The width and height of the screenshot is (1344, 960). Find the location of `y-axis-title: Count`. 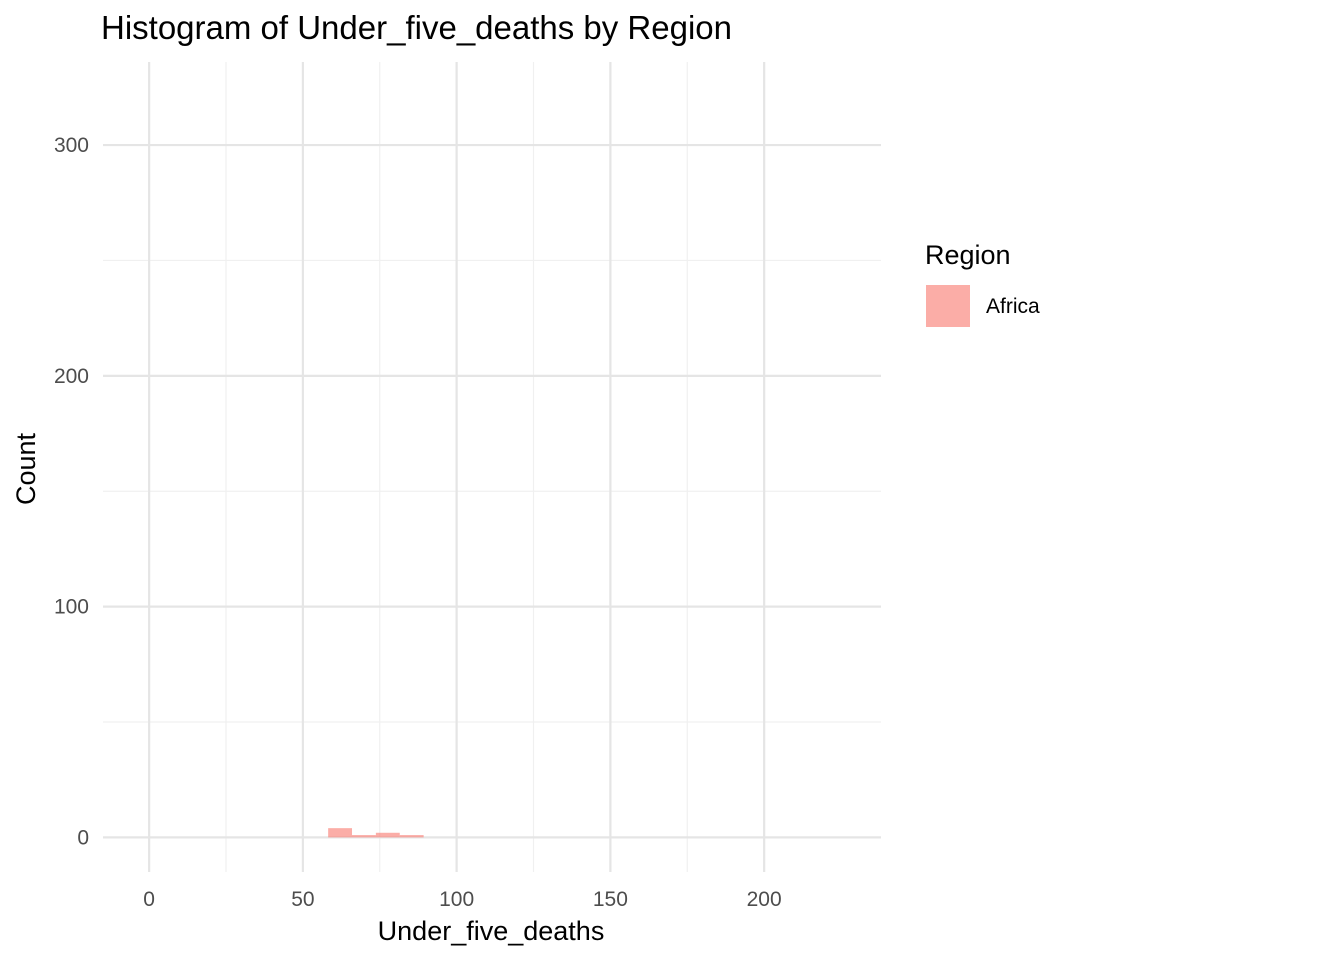

y-axis-title: Count is located at coordinates (26, 468).